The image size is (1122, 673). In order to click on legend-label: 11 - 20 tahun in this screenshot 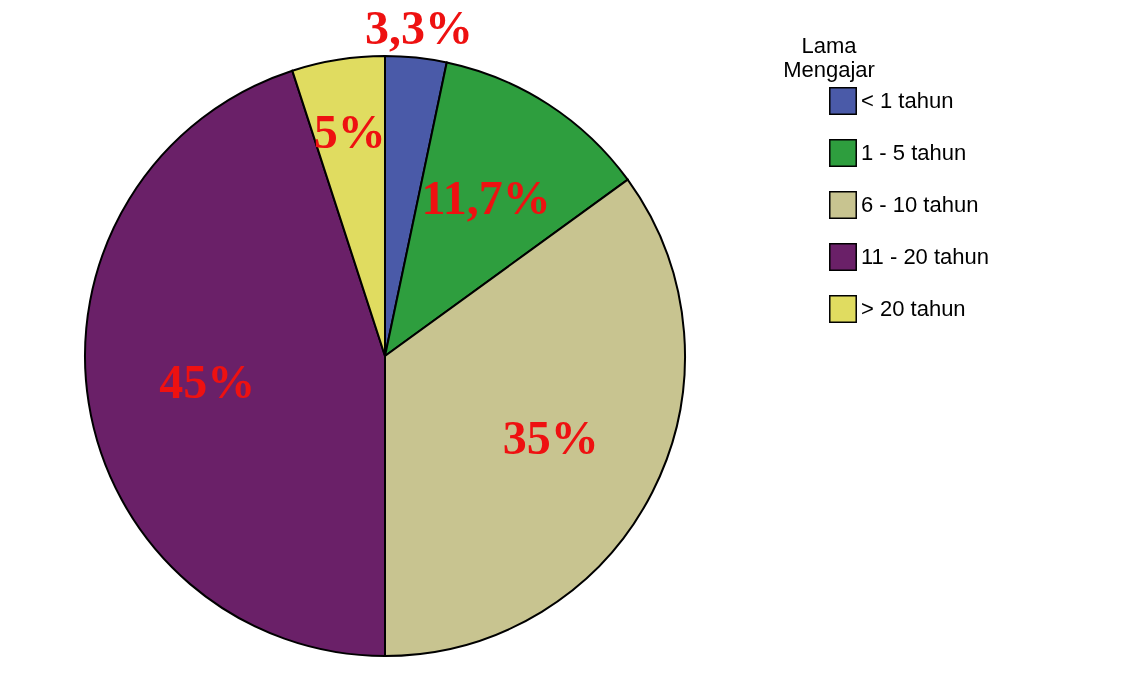, I will do `click(925, 256)`.